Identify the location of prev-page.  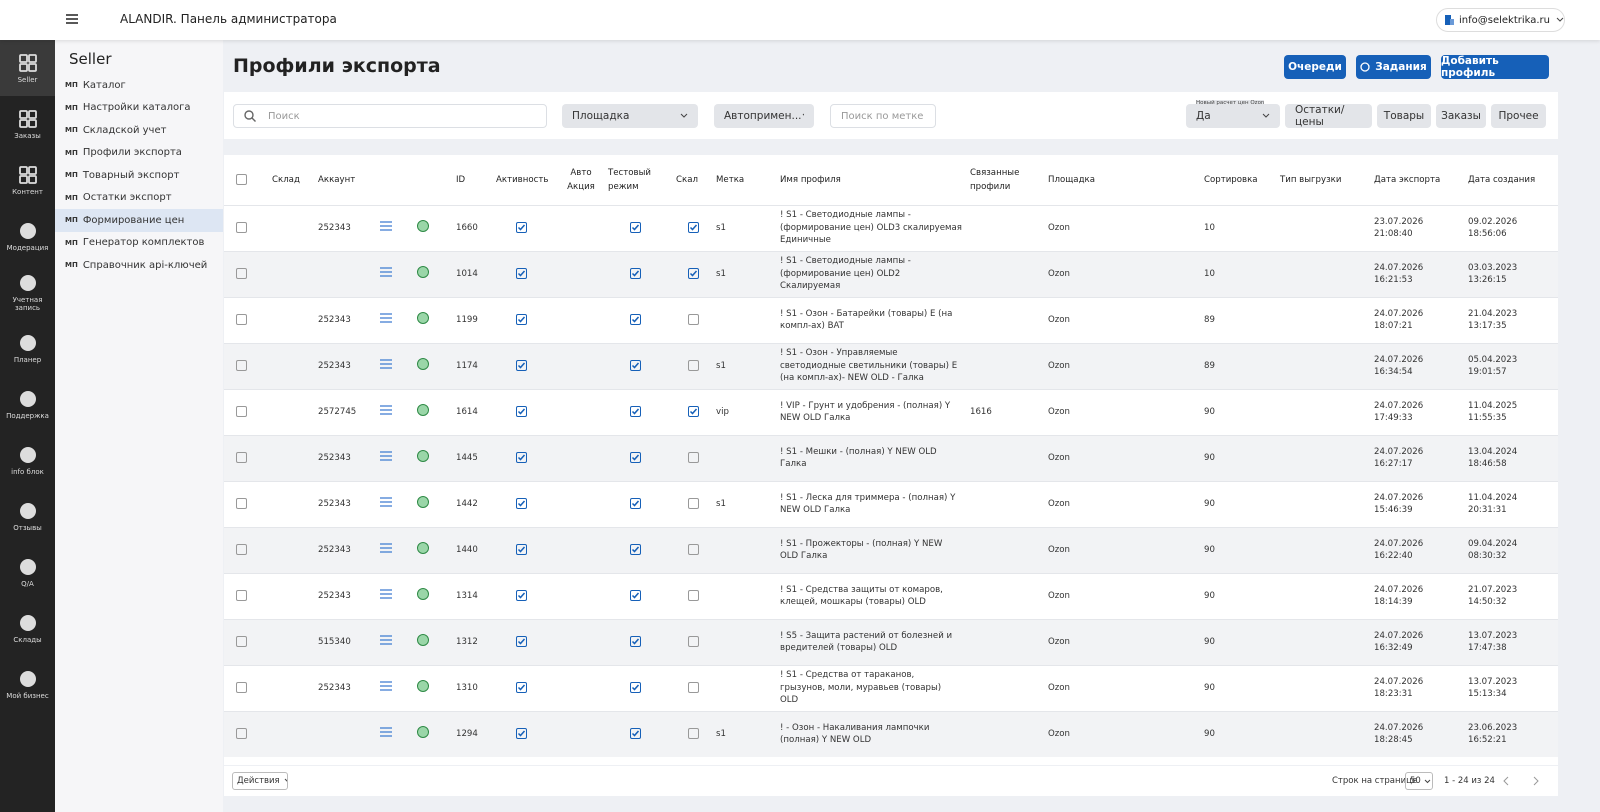
(1506, 781).